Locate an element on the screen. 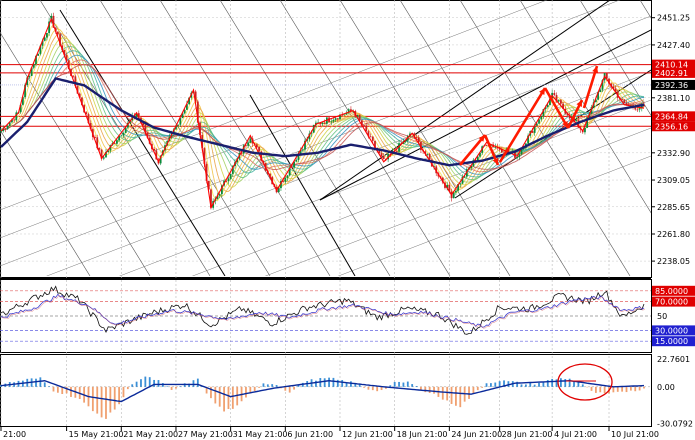  arrow-4-shaft is located at coordinates (556, 108).